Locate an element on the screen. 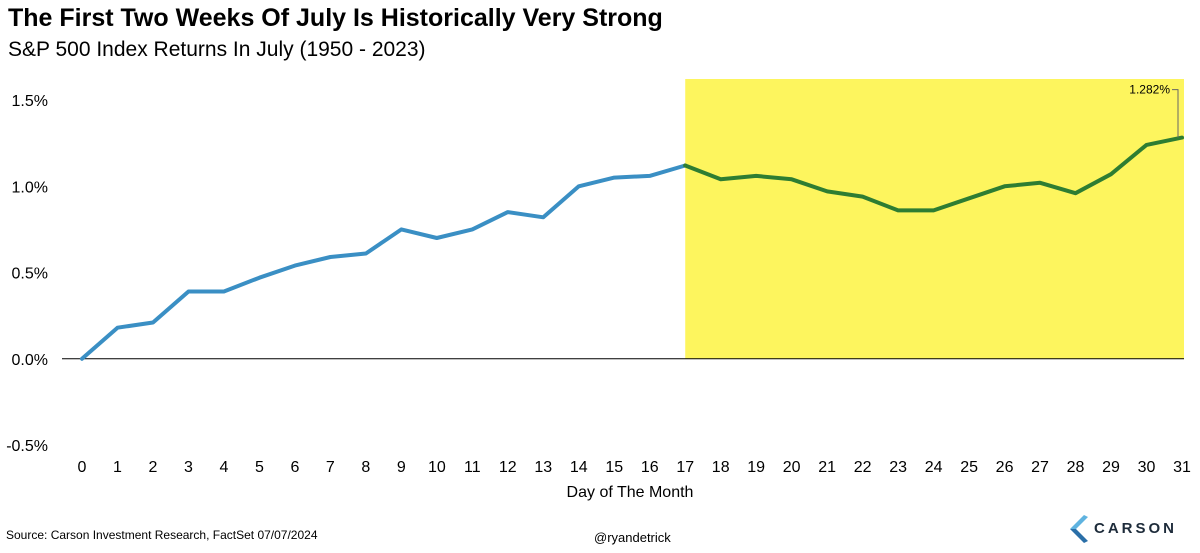 Image resolution: width=1200 pixels, height=553 pixels. x-tick-label: 22 is located at coordinates (863, 467).